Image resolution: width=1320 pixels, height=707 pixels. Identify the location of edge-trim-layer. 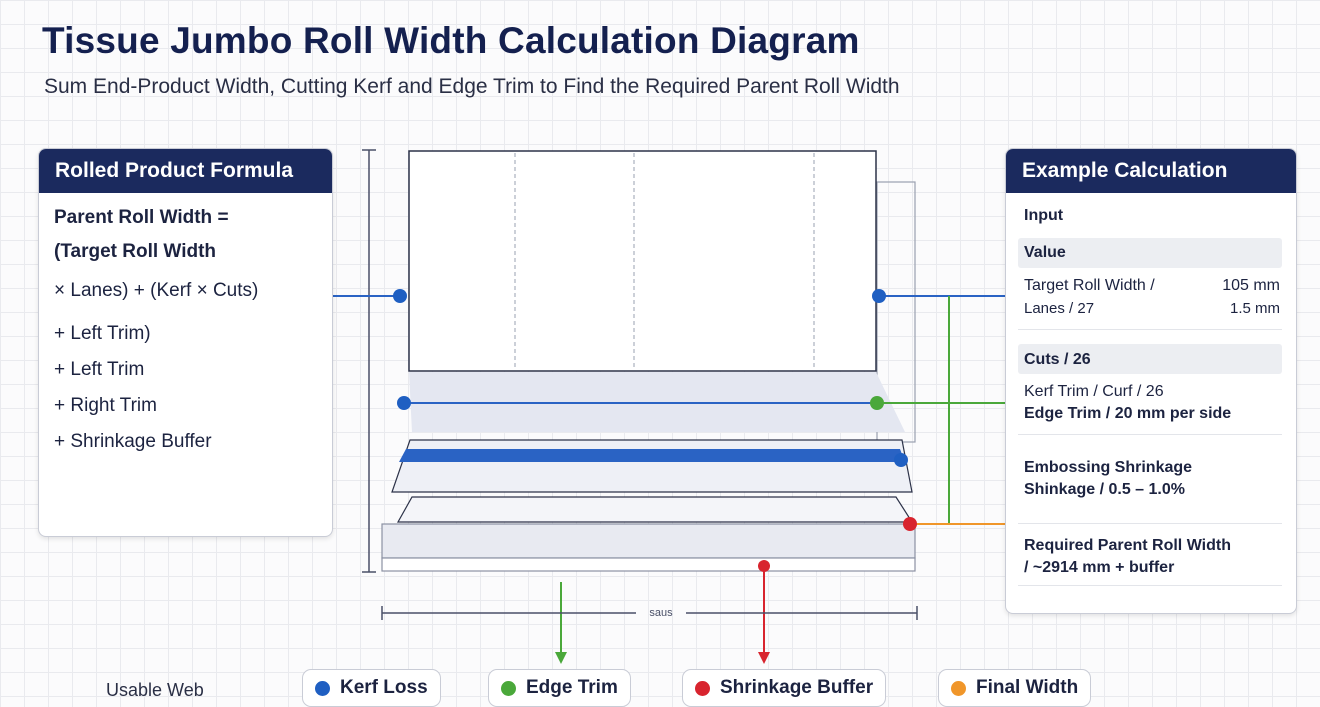
(652, 466).